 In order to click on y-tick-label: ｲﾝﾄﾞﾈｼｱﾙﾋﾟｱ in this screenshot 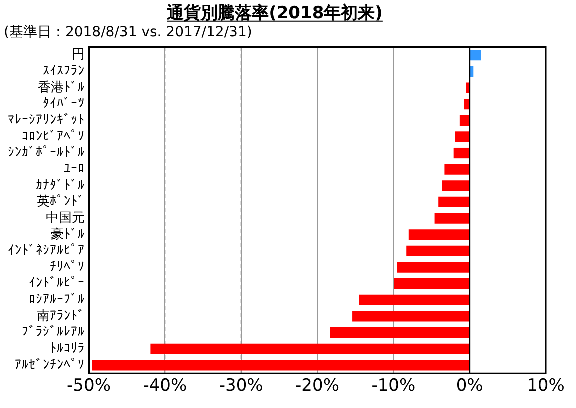, I will do `click(46, 251)`.